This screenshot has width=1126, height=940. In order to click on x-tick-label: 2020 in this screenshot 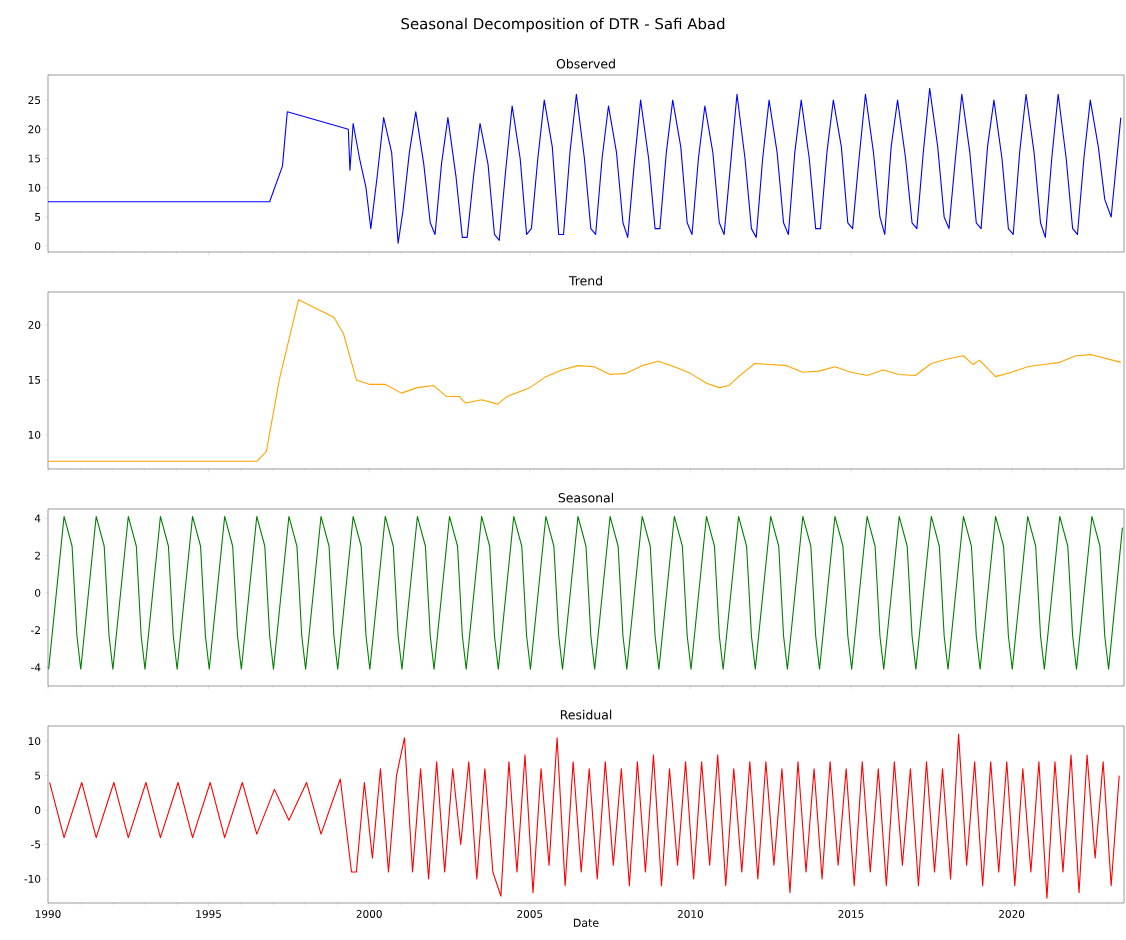, I will do `click(1012, 914)`.